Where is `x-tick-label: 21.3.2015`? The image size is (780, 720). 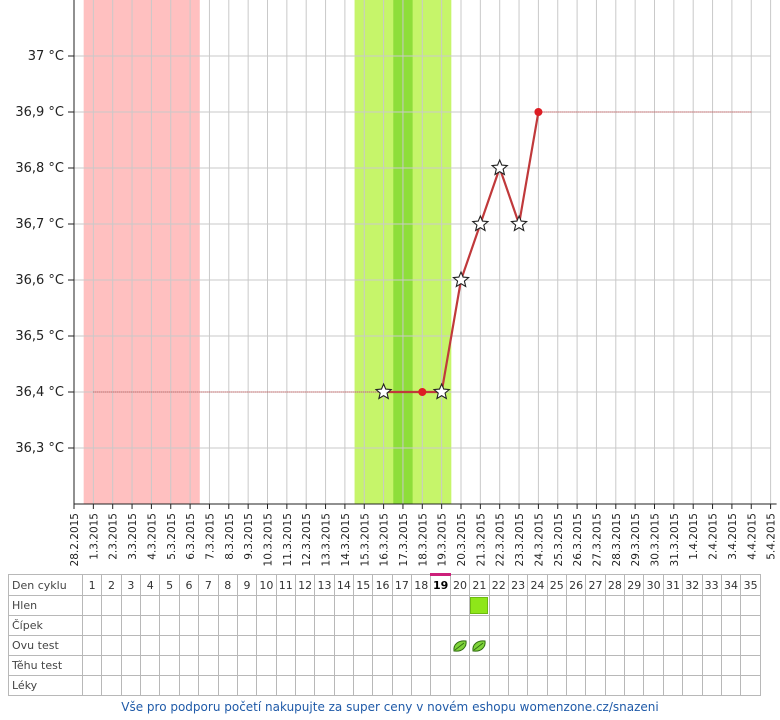
x-tick-label: 21.3.2015 is located at coordinates (481, 539).